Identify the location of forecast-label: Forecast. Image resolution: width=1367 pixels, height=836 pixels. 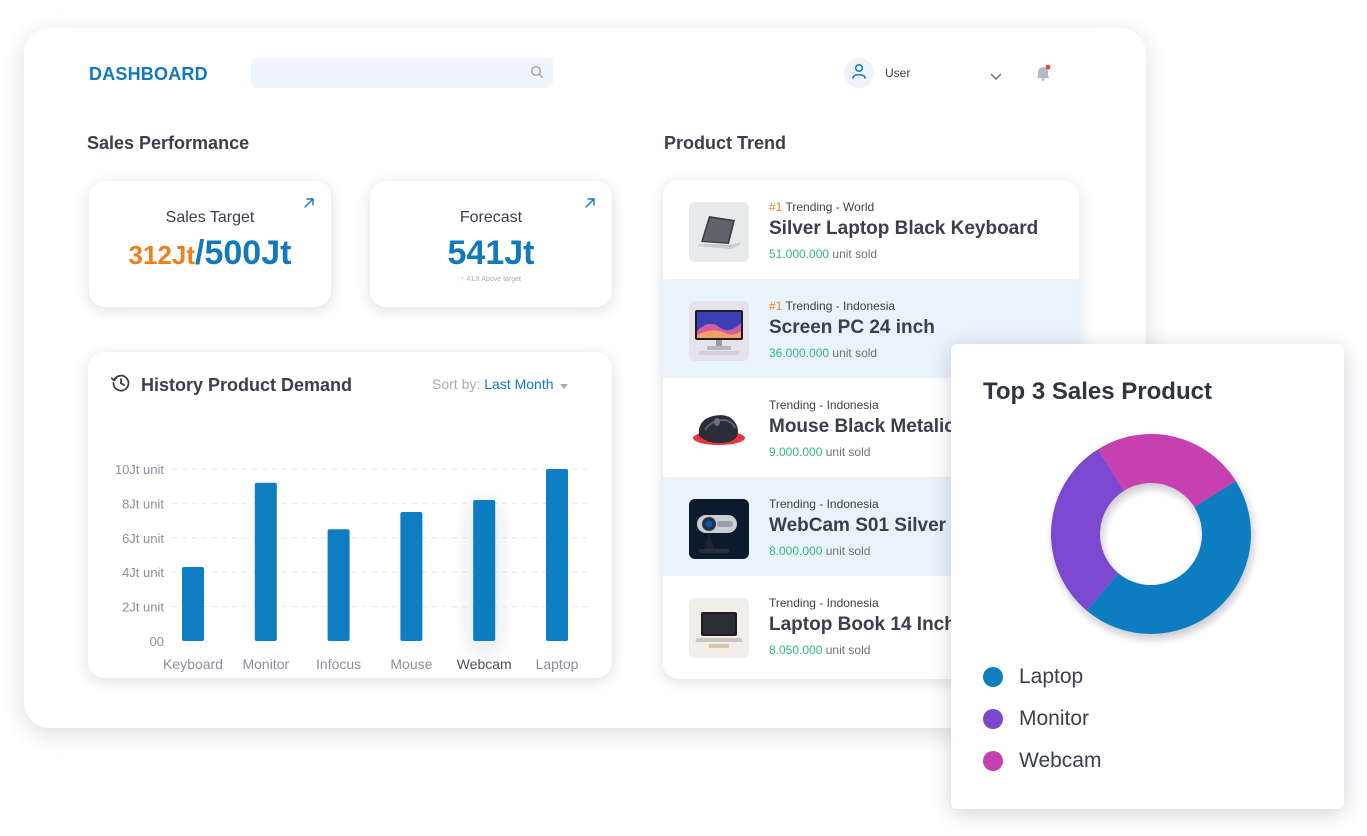
(491, 217).